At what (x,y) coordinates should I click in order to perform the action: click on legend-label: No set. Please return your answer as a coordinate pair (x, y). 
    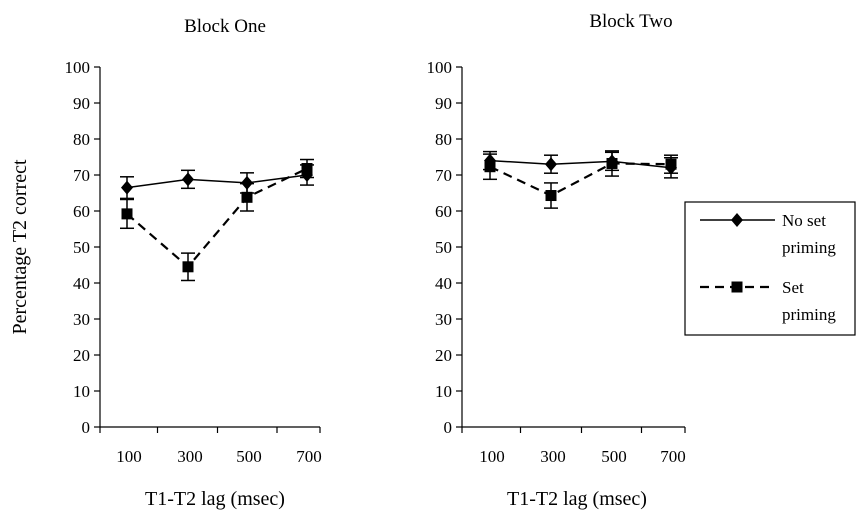
    Looking at the image, I should click on (804, 220).